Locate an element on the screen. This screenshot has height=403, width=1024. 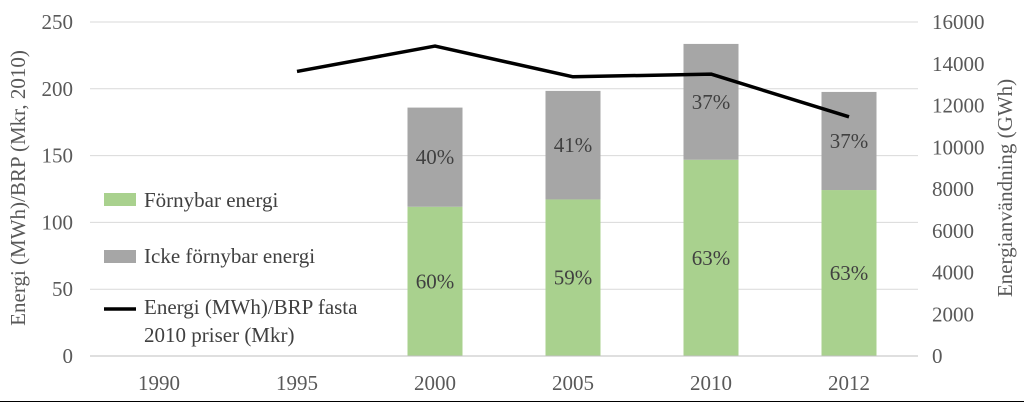
y-axis-title: Energi (MWh)/BRP (Mkr, 2010) is located at coordinates (18, 188).